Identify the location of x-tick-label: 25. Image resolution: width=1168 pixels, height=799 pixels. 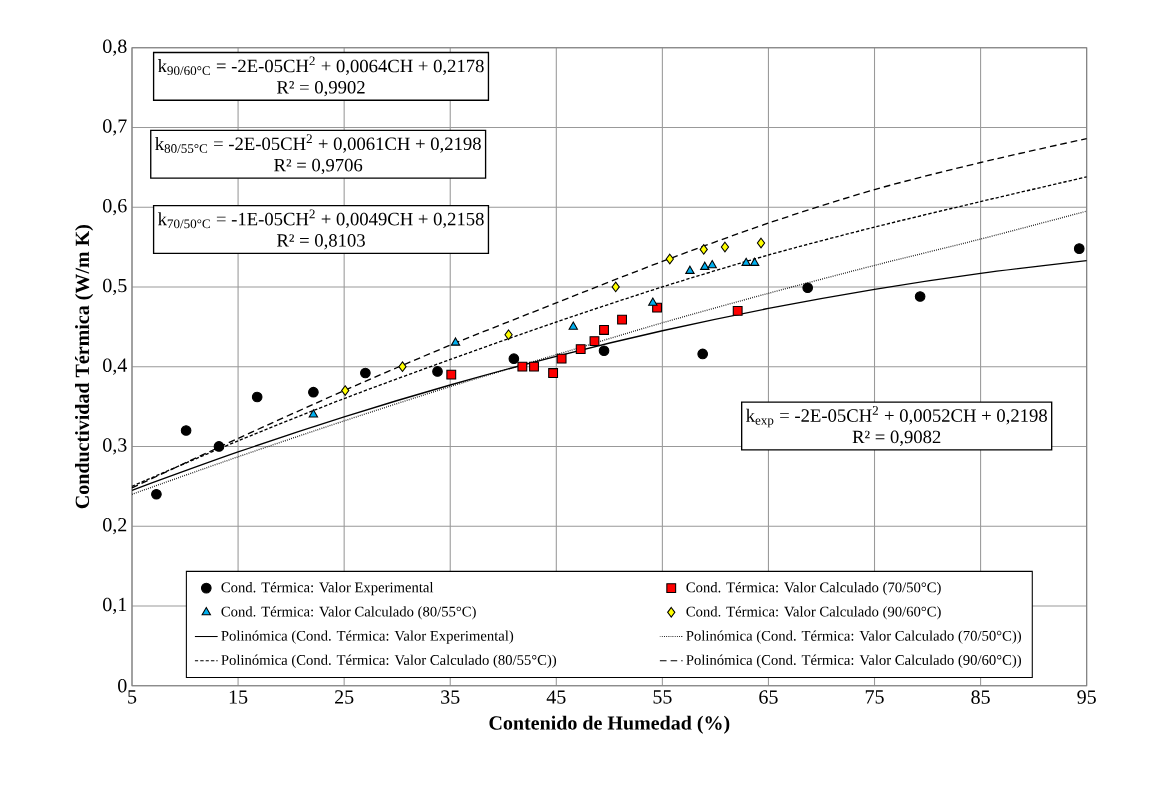
(344, 697).